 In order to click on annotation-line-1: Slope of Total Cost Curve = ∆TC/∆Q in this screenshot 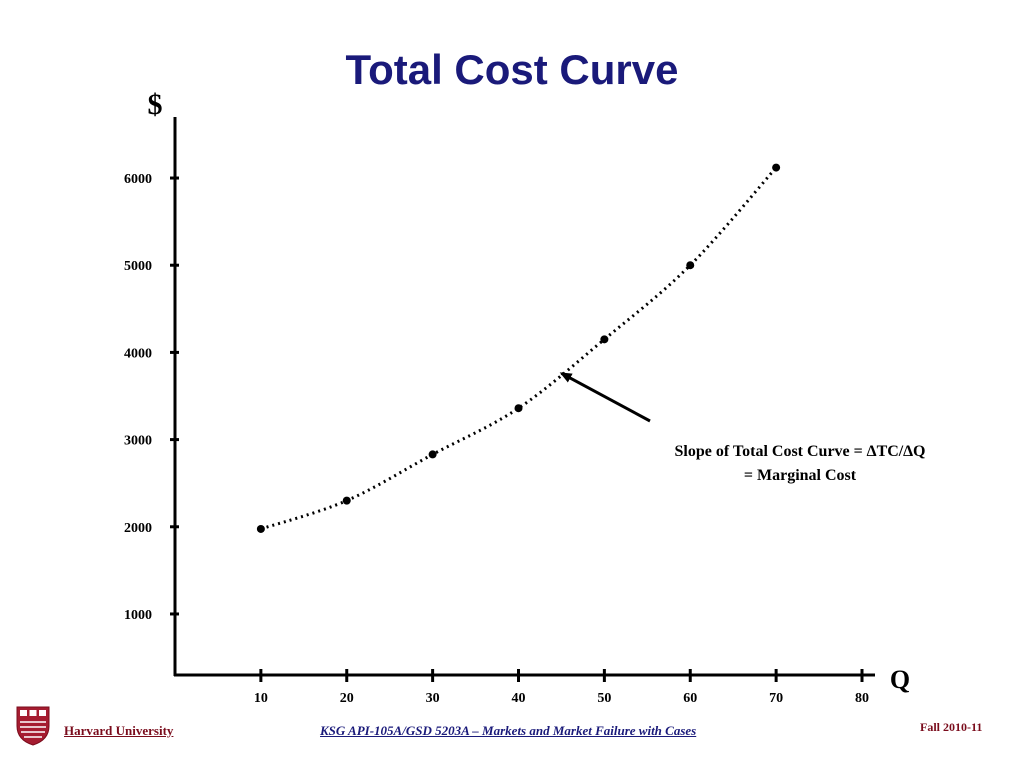, I will do `click(800, 451)`.